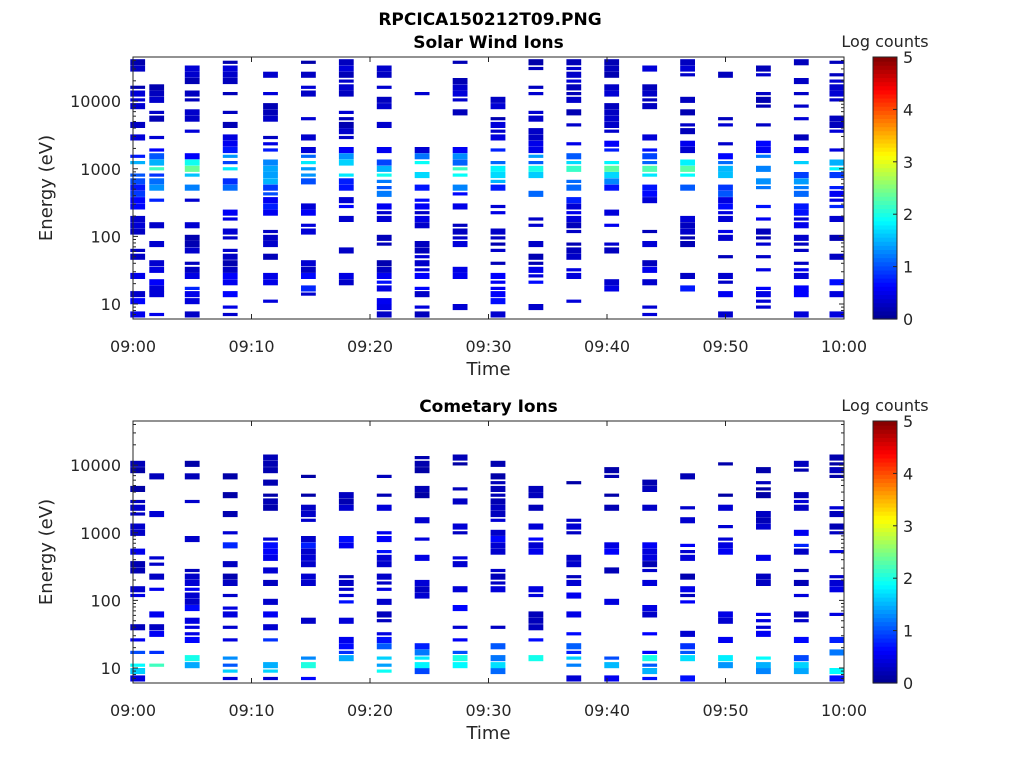 Image resolution: width=1024 pixels, height=768 pixels. What do you see at coordinates (46, 188) in the screenshot?
I see `y-axis-label: Energy (eV)` at bounding box center [46, 188].